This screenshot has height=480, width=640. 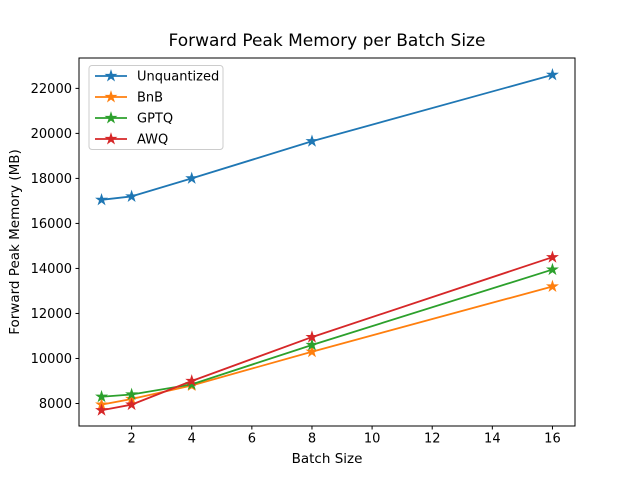 What do you see at coordinates (552, 439) in the screenshot?
I see `x-tick-label: 16` at bounding box center [552, 439].